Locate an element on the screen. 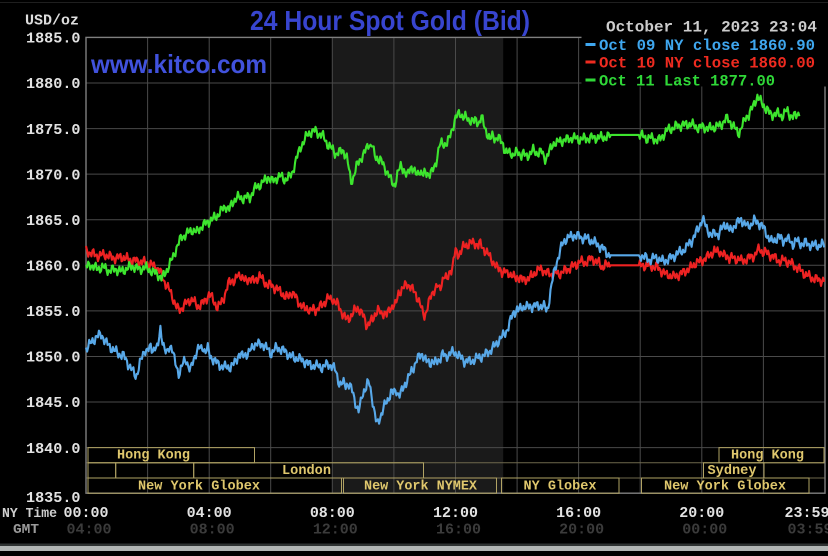  svg-text: 03:59 is located at coordinates (808, 530).